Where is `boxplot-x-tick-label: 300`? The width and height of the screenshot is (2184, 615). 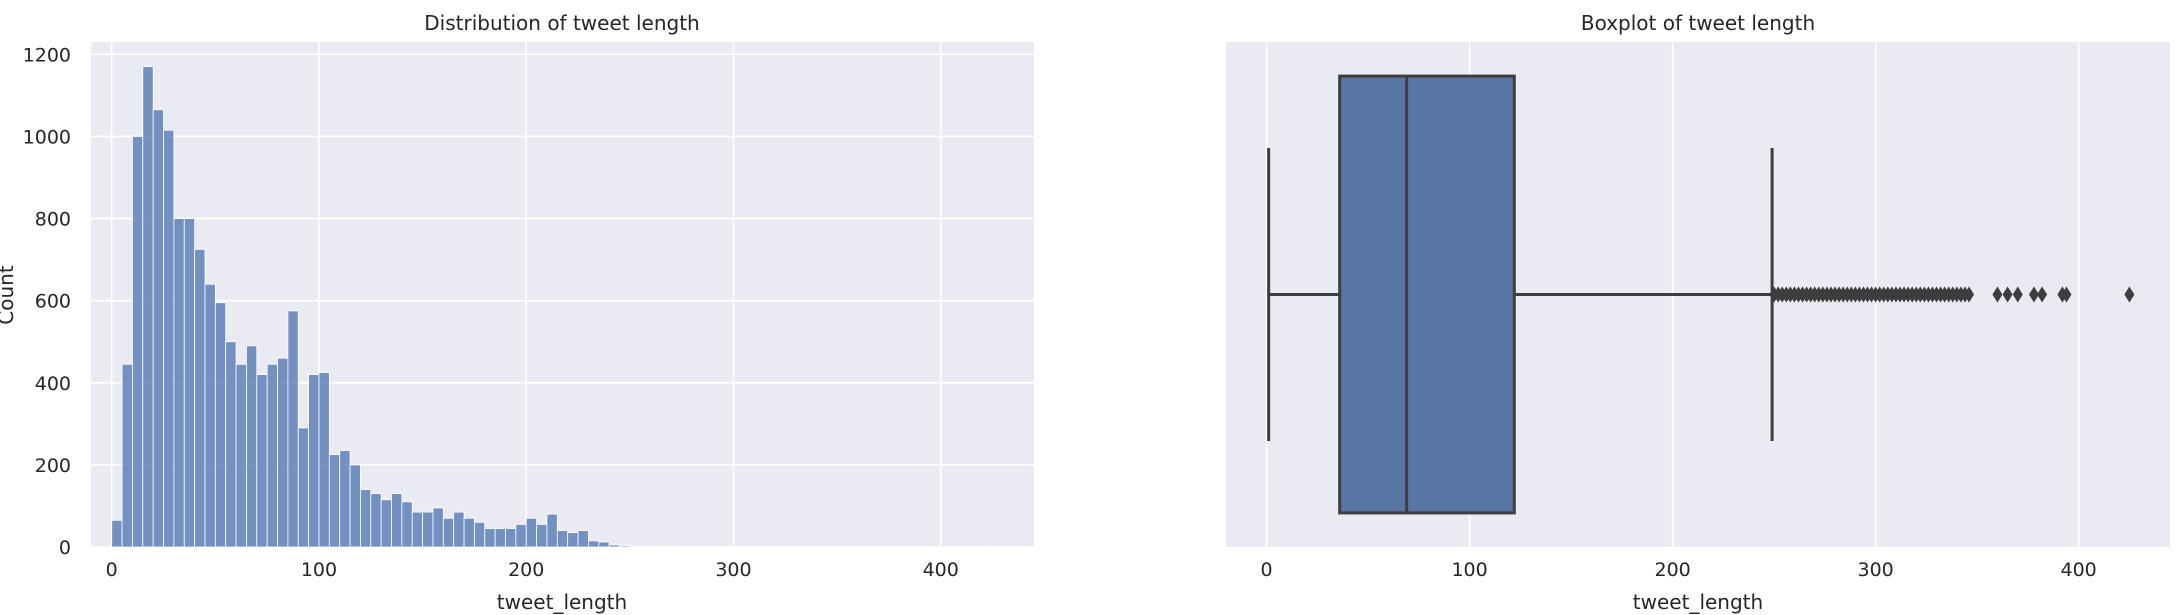 boxplot-x-tick-label: 300 is located at coordinates (1876, 570).